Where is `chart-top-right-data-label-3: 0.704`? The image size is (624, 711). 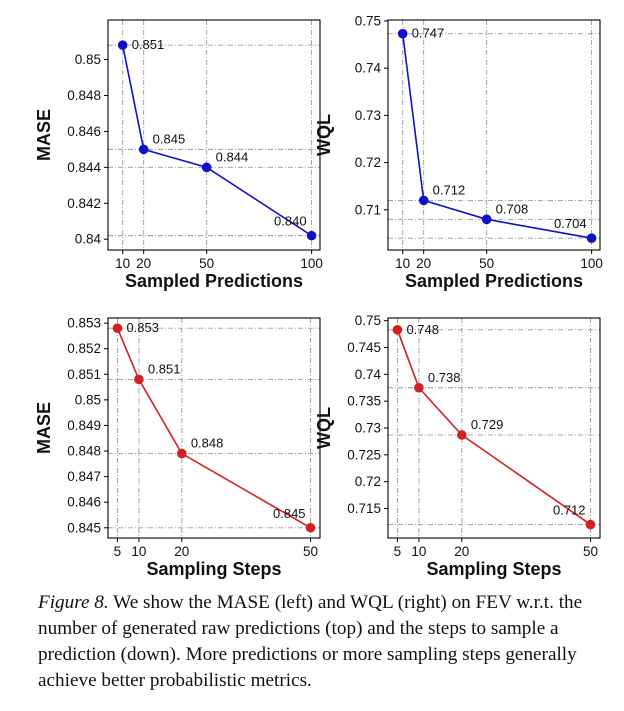 chart-top-right-data-label-3: 0.704 is located at coordinates (570, 223).